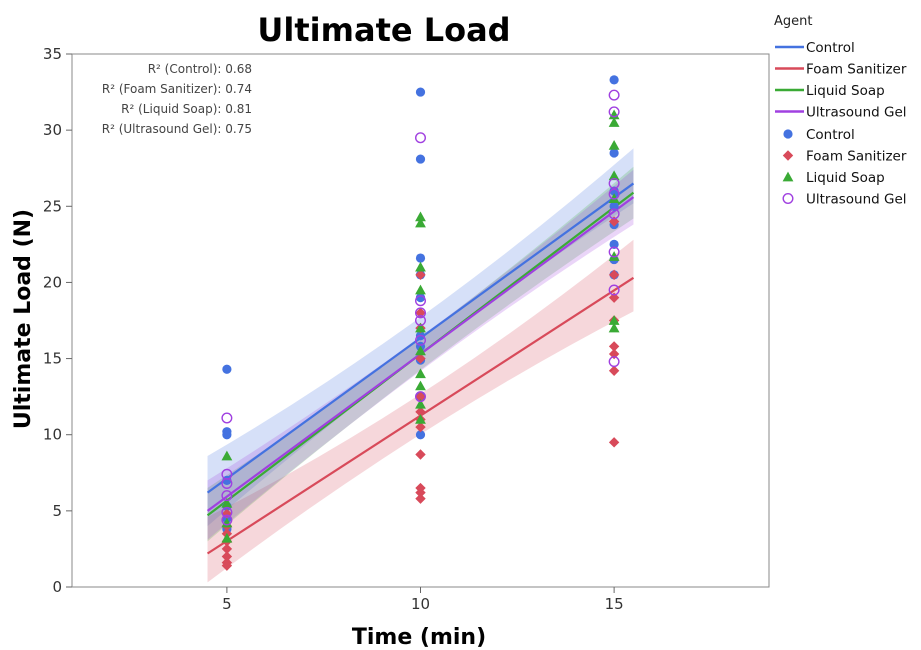 This screenshot has height=650, width=921. Describe the element at coordinates (420, 604) in the screenshot. I see `x-tick-label: 10` at that location.